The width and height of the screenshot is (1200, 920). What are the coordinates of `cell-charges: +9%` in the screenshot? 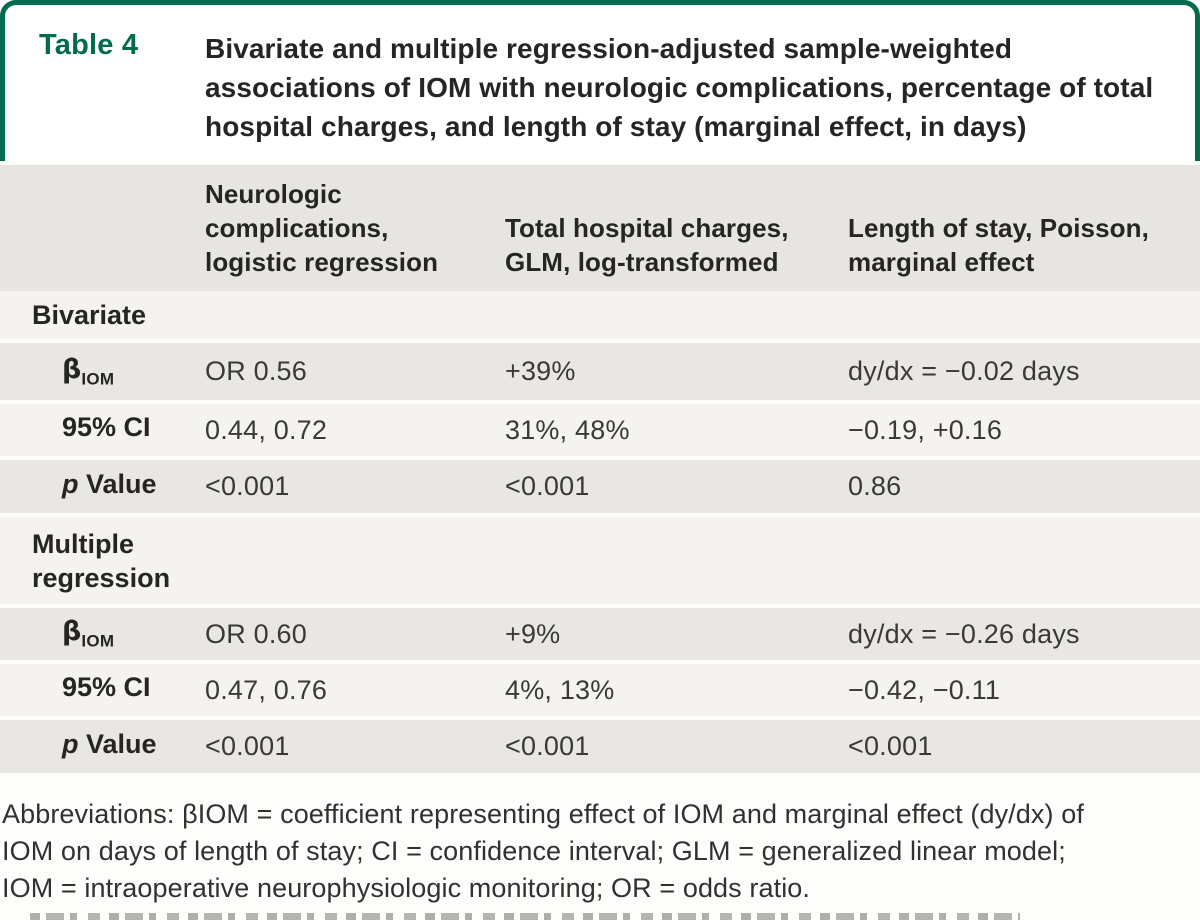 It's located at (533, 633).